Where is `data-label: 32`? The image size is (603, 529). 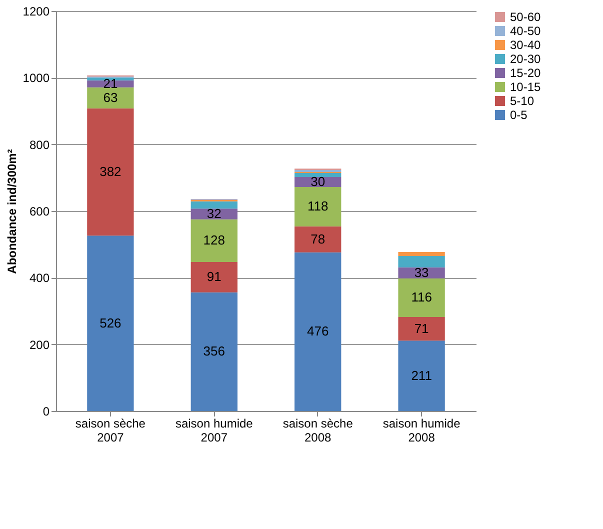
data-label: 32 is located at coordinates (214, 213).